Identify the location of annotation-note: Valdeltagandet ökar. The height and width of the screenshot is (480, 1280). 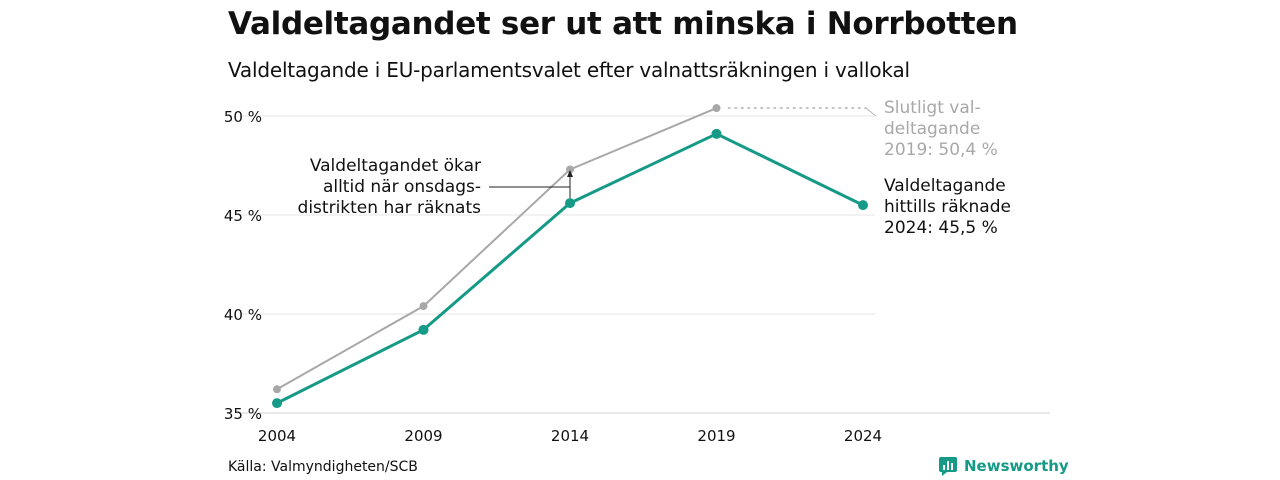
(395, 166).